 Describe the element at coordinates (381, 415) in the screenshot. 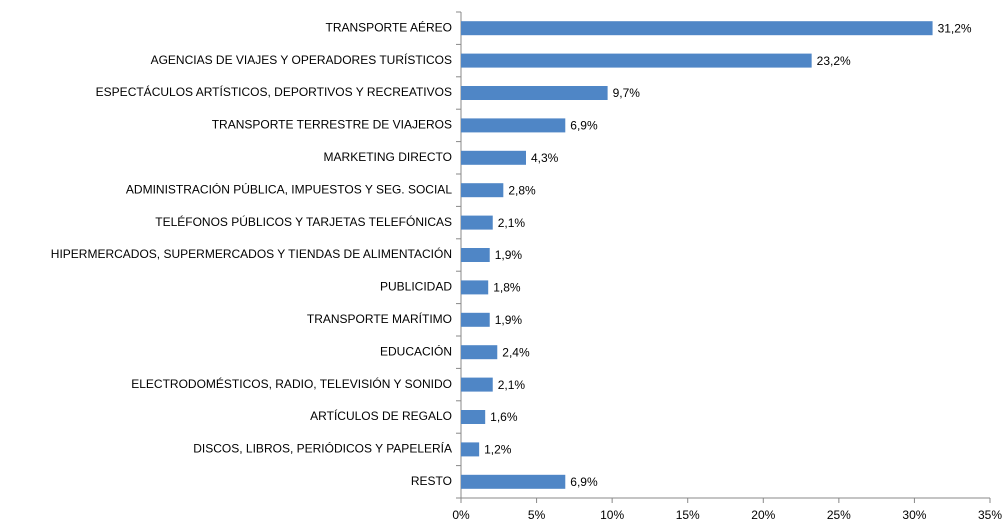

I see `y-tick-label: ARTÍCULOS DE REGALO` at that location.